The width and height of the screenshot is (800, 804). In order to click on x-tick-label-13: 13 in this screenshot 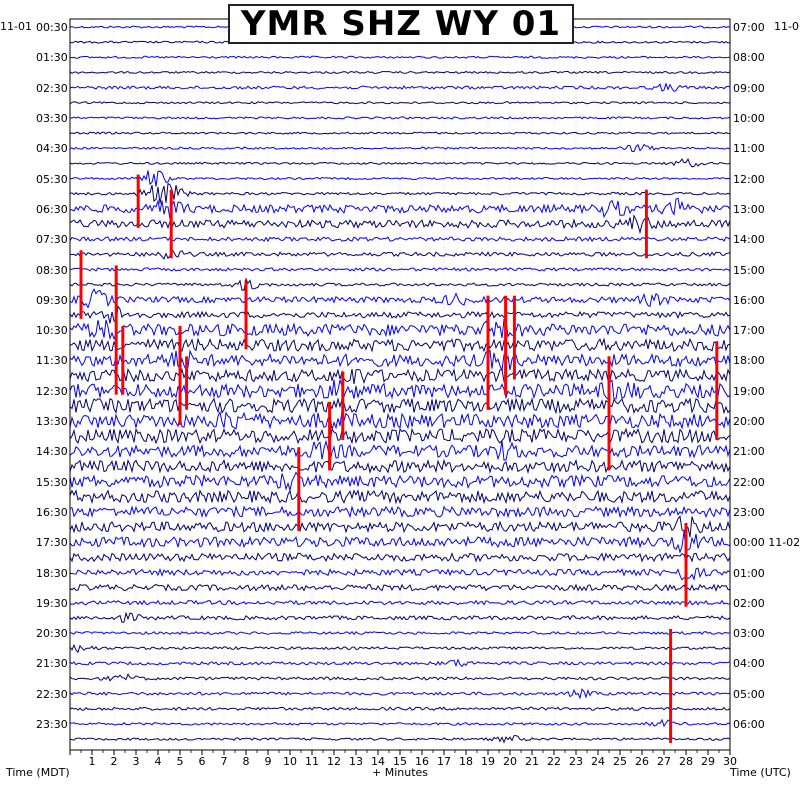, I will do `click(356, 761)`.